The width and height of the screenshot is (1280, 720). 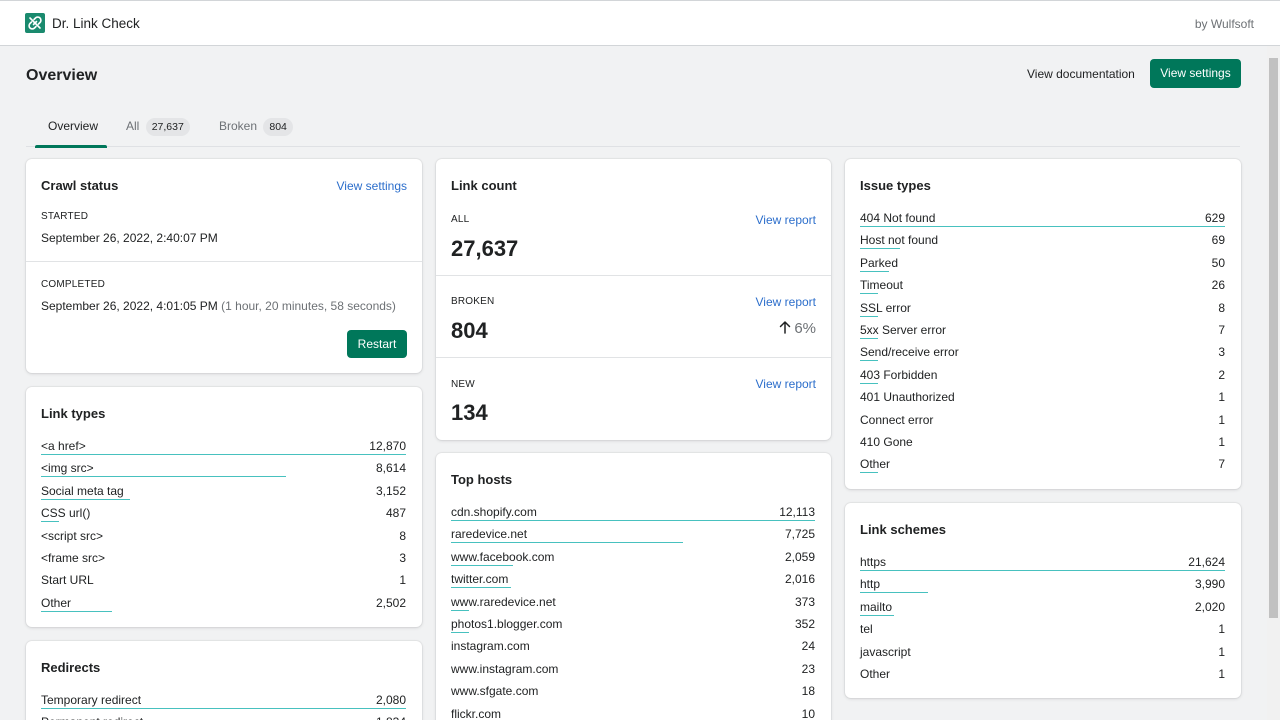 What do you see at coordinates (1042, 264) in the screenshot?
I see `list-row: Parked 50` at bounding box center [1042, 264].